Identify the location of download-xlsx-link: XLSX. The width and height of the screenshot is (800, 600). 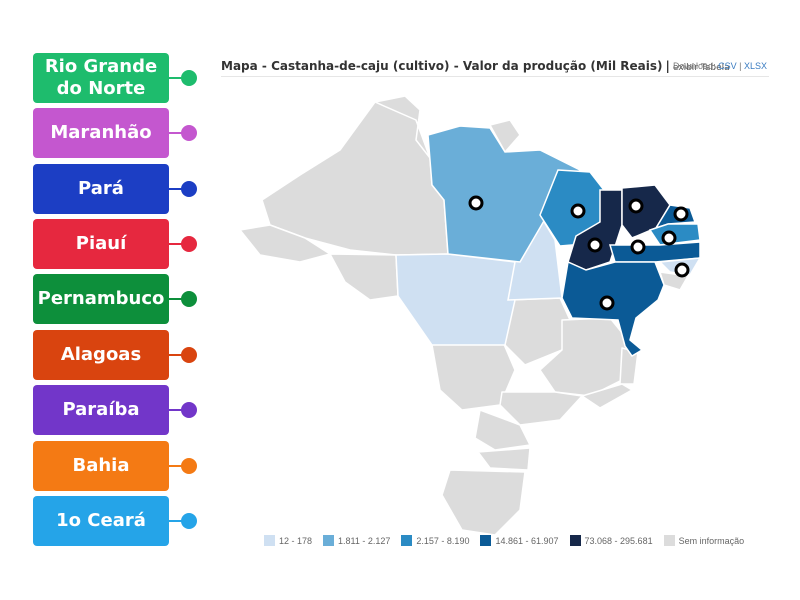
(755, 66).